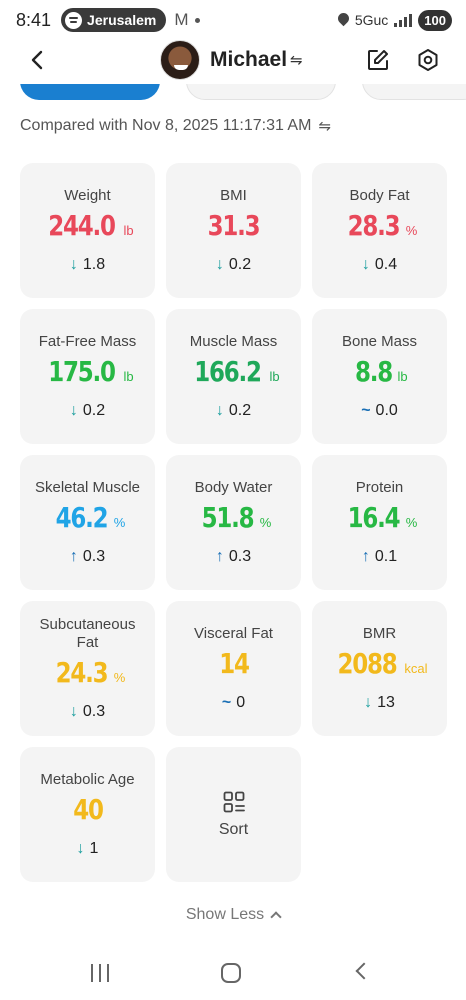 This screenshot has height=1000, width=466. Describe the element at coordinates (373, 225) in the screenshot. I see `metric-value: 28.3` at that location.